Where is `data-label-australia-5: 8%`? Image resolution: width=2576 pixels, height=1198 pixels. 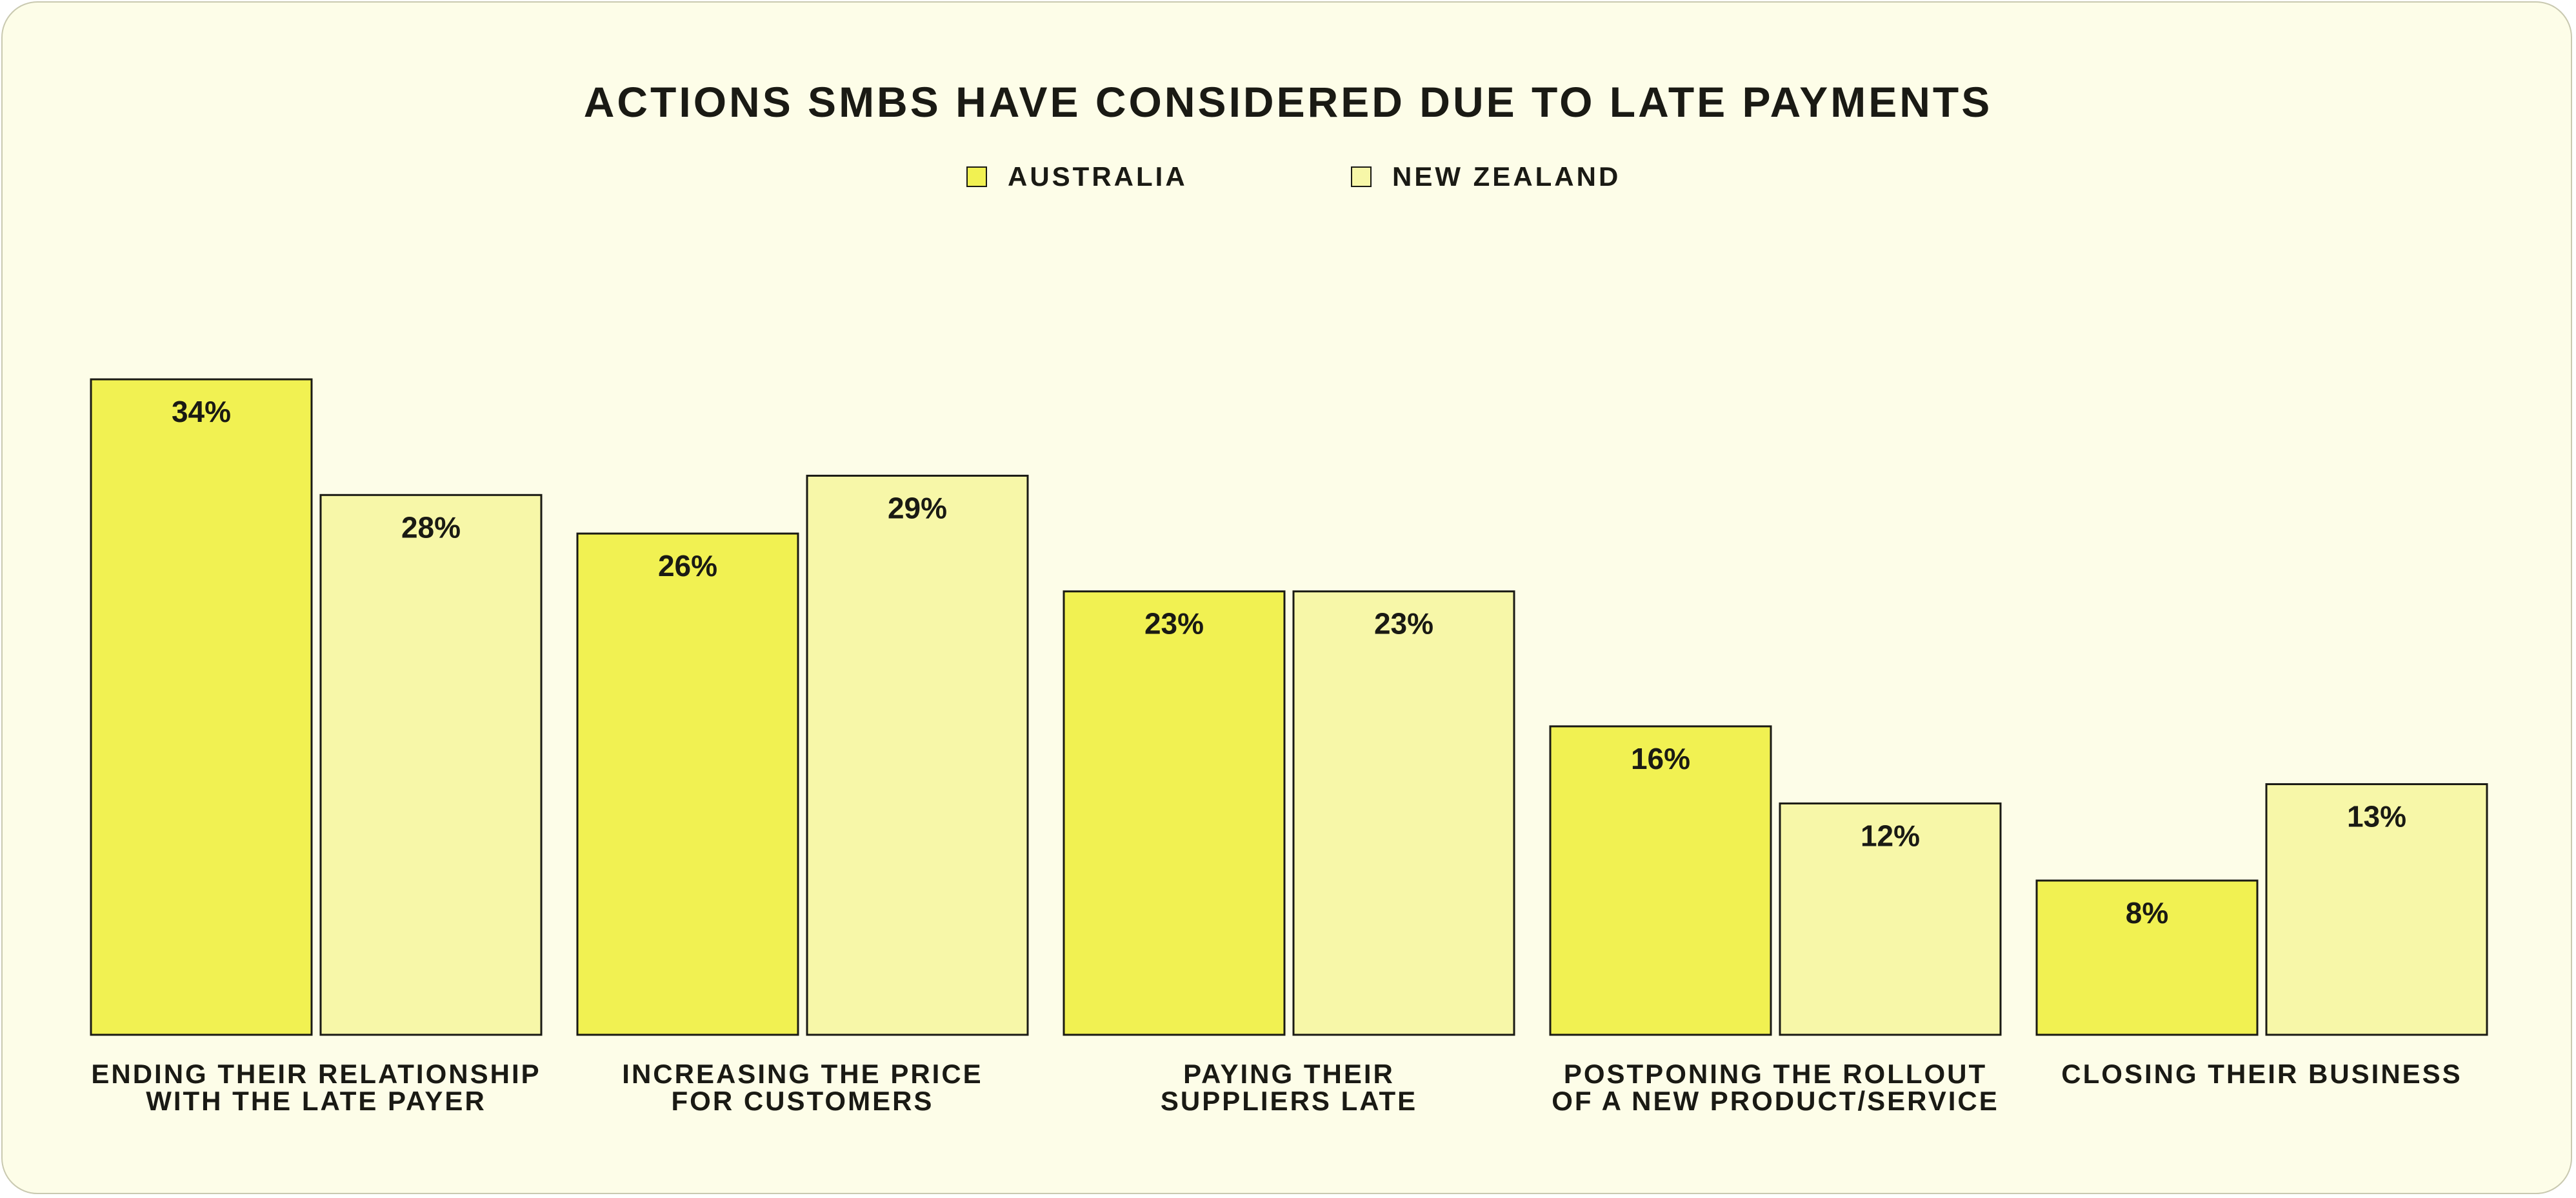
data-label-australia-5: 8% is located at coordinates (2147, 913).